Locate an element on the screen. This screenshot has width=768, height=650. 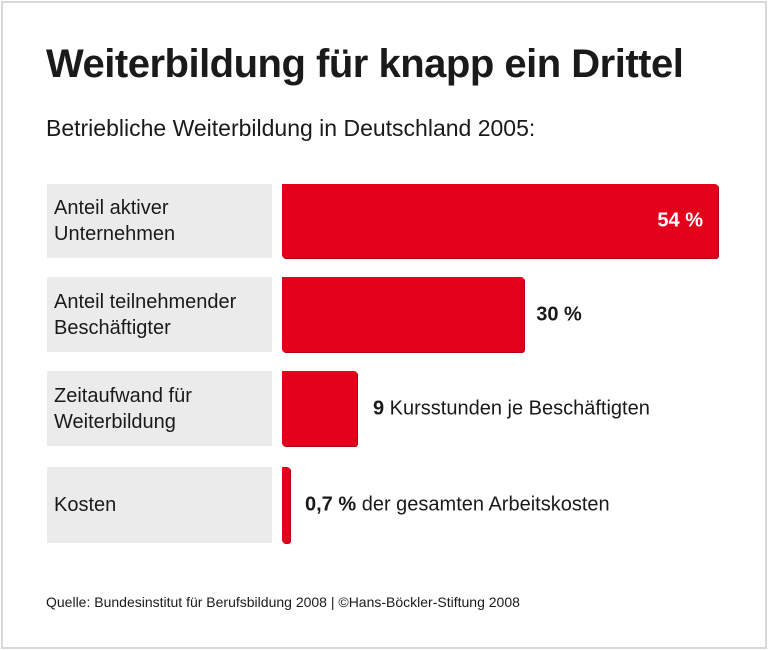
bar-row: Anteil teilnehmender Beschäftigter 30 % is located at coordinates (397, 314).